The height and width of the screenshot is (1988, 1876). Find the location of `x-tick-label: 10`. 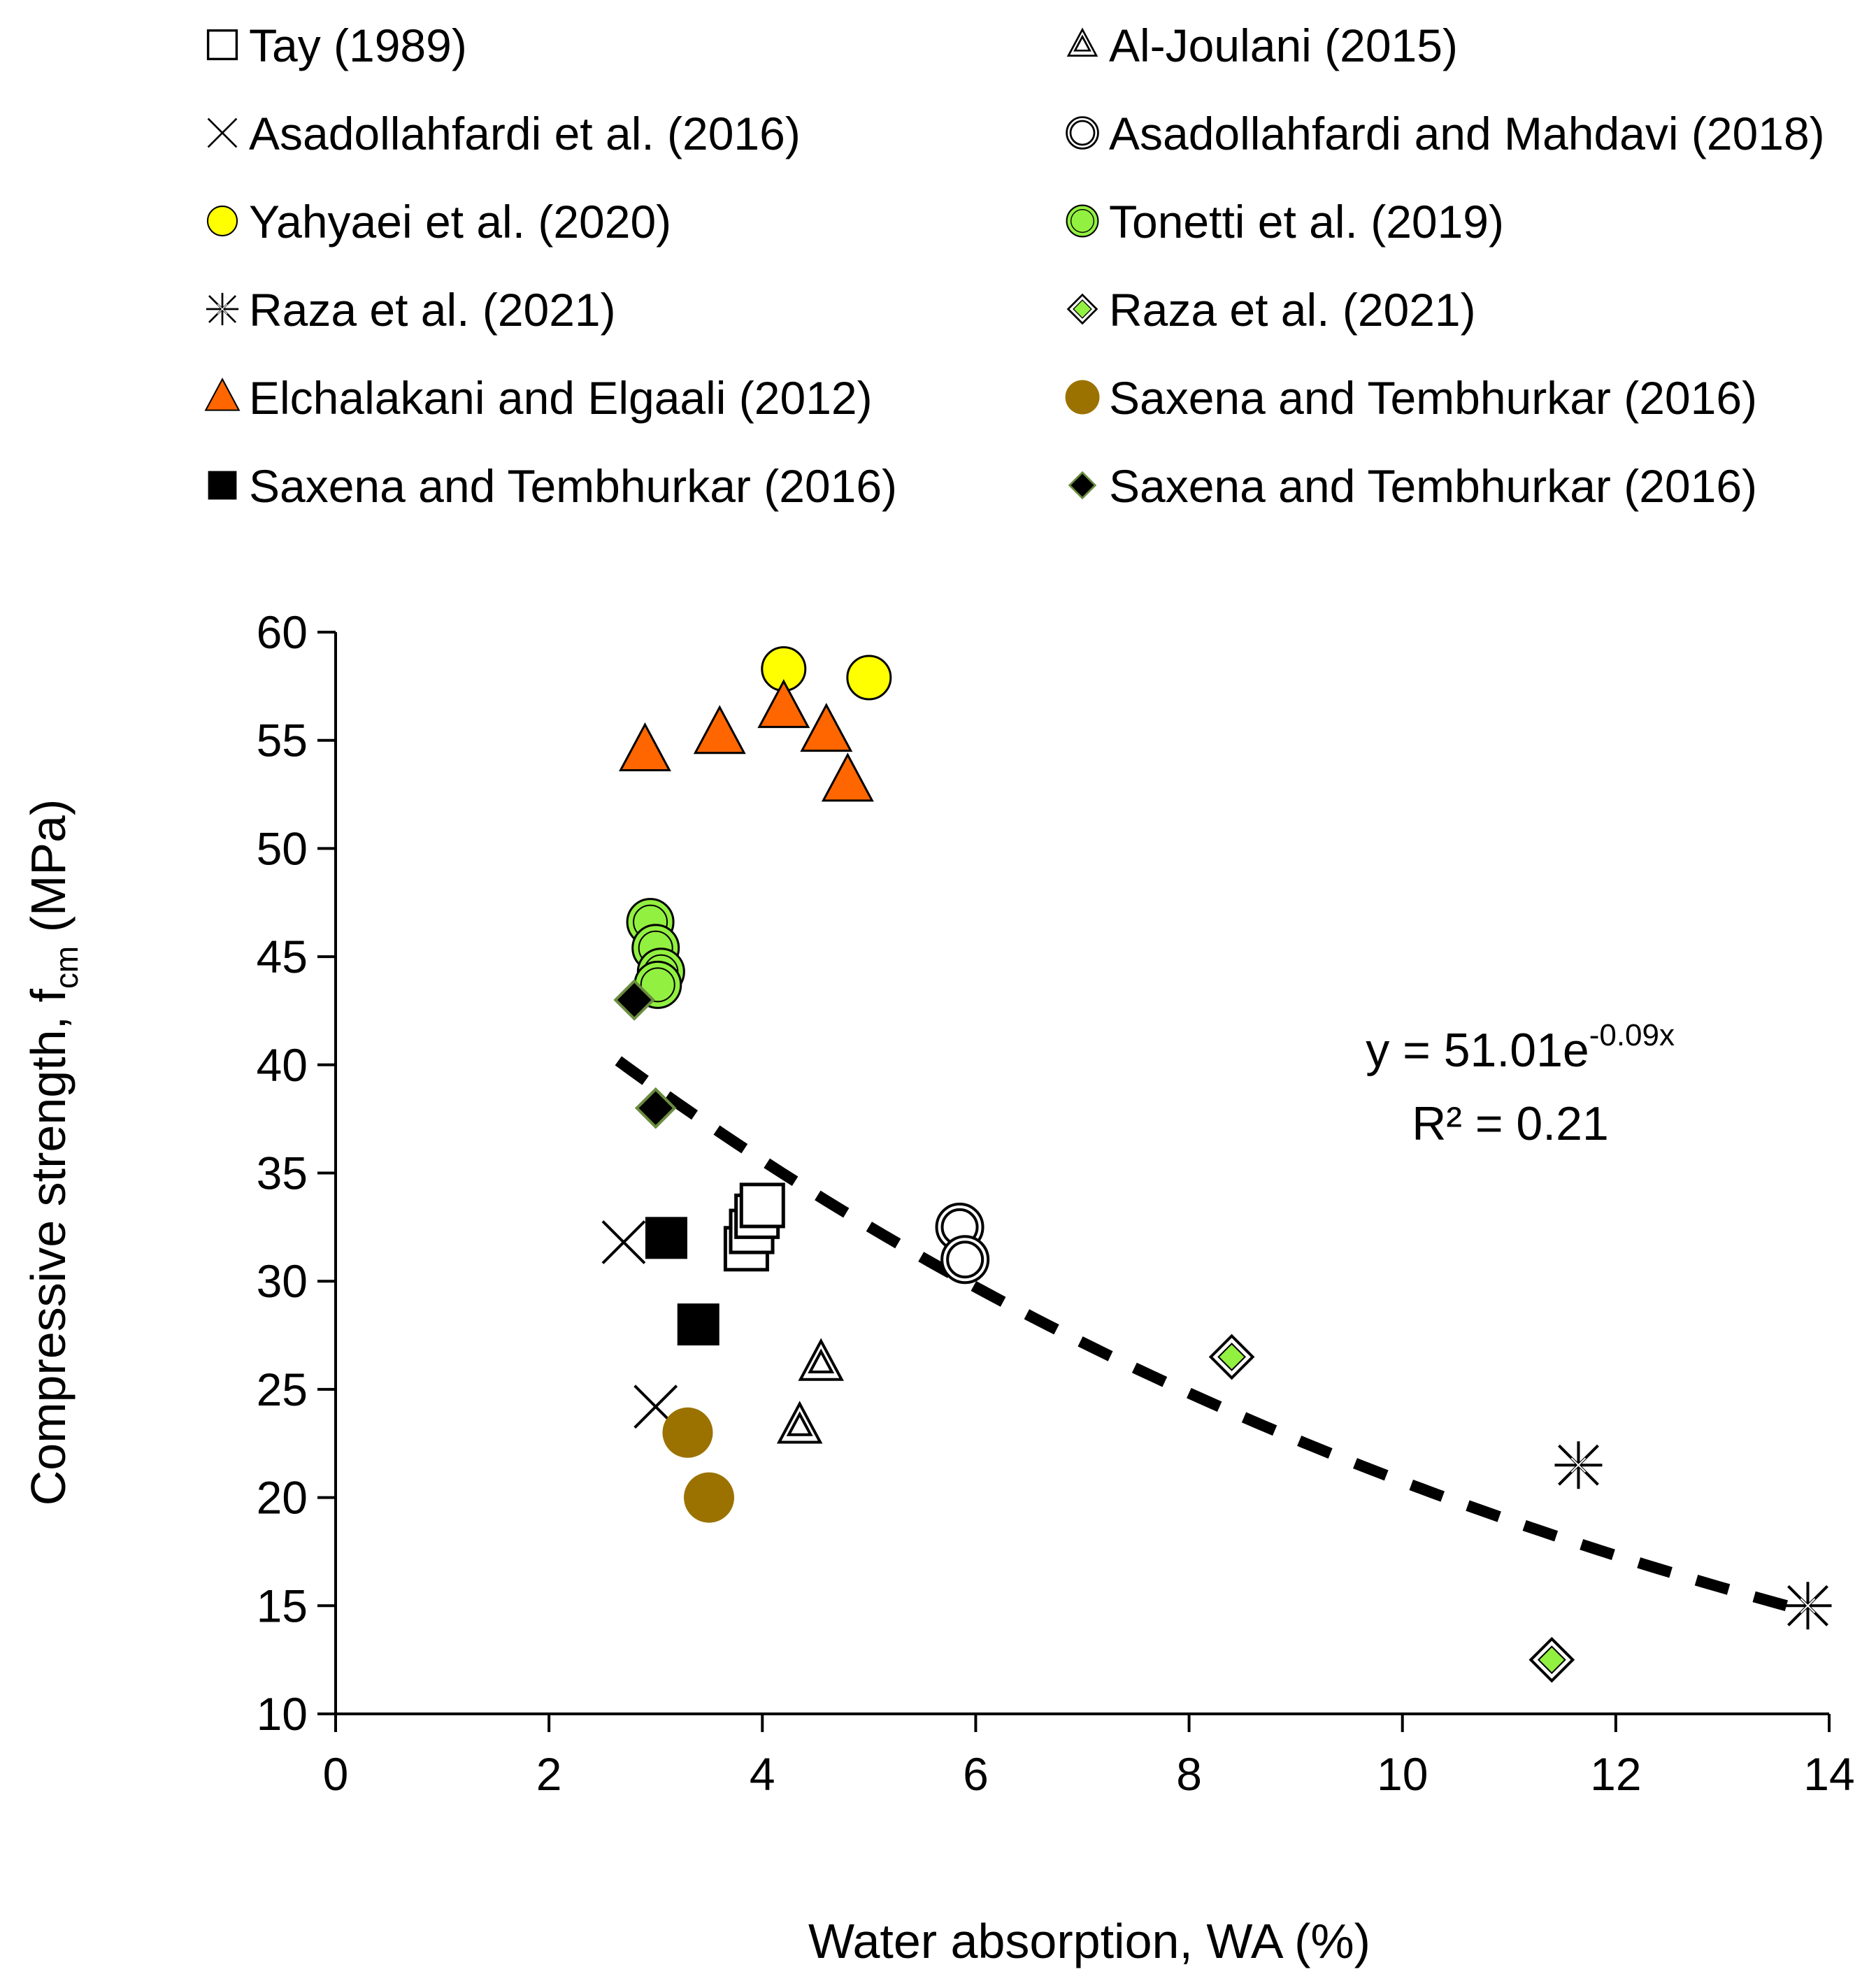

x-tick-label: 10 is located at coordinates (1402, 1774).